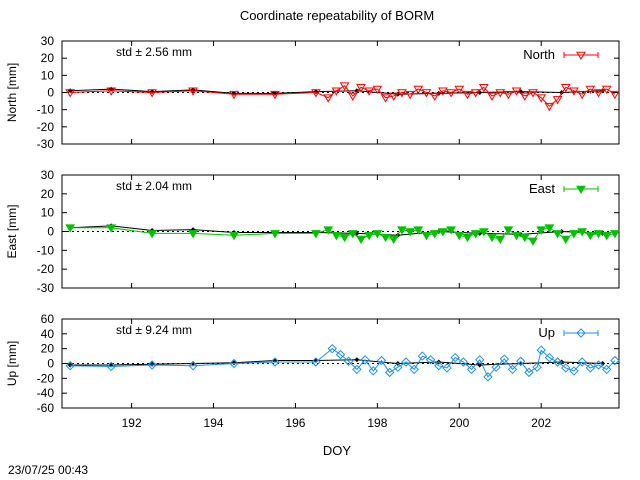 This screenshot has height=480, width=640. I want to click on legend-marker-up, so click(581, 333).